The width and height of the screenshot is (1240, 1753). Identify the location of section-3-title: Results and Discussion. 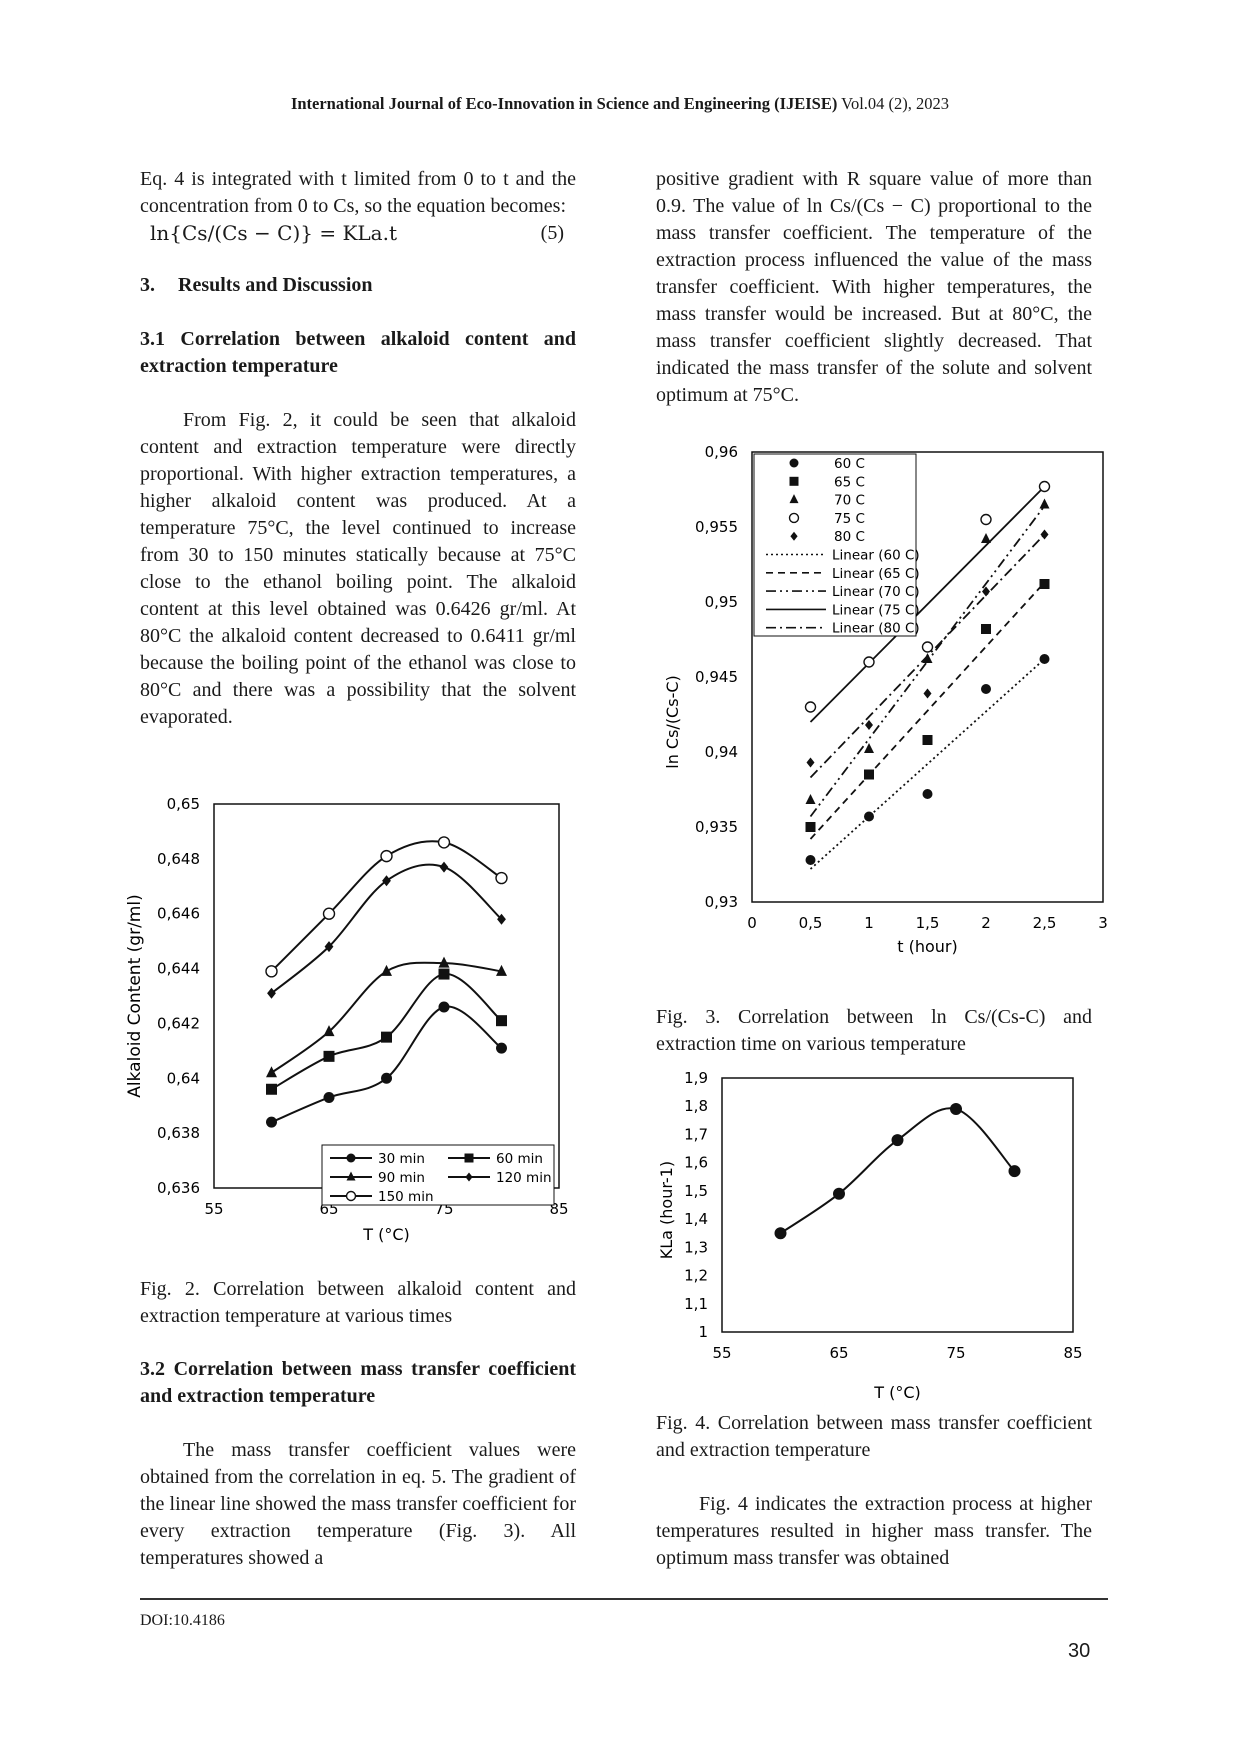
(275, 285).